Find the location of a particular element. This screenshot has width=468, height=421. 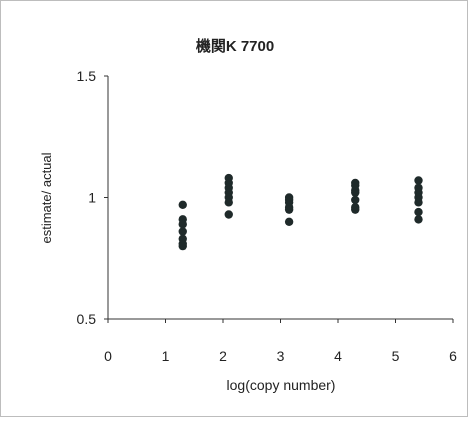

x-tick-label: 2 is located at coordinates (223, 356).